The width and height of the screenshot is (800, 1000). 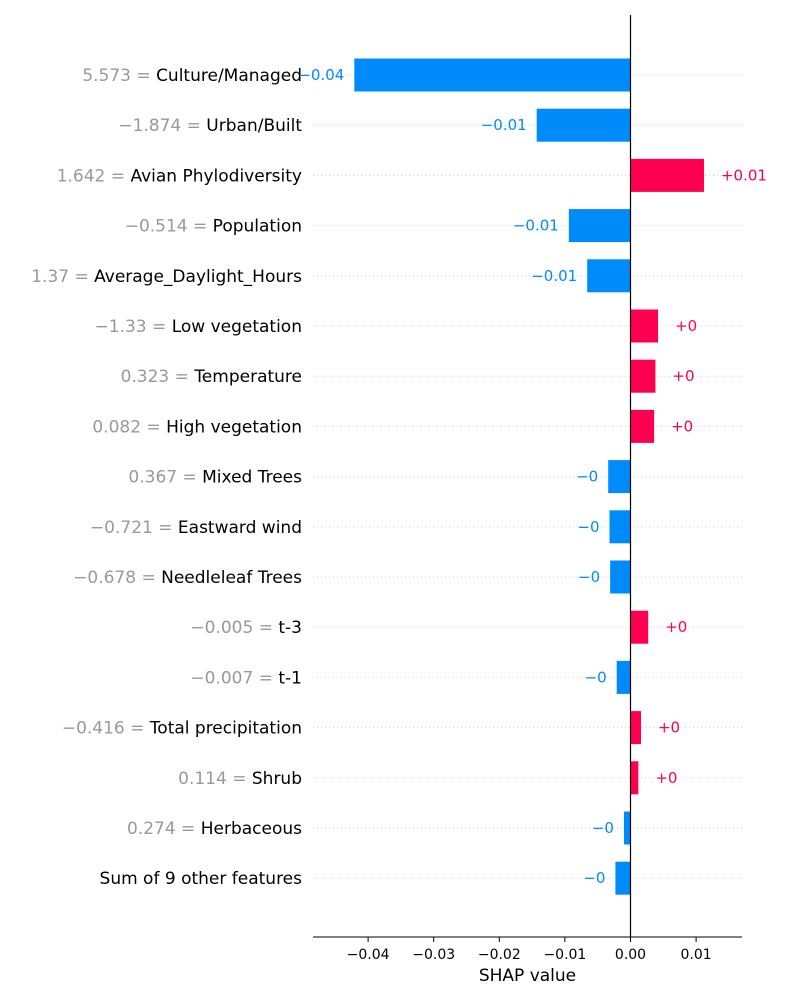 I want to click on feature-name: Average_Daylight_Hours, so click(x=198, y=277).